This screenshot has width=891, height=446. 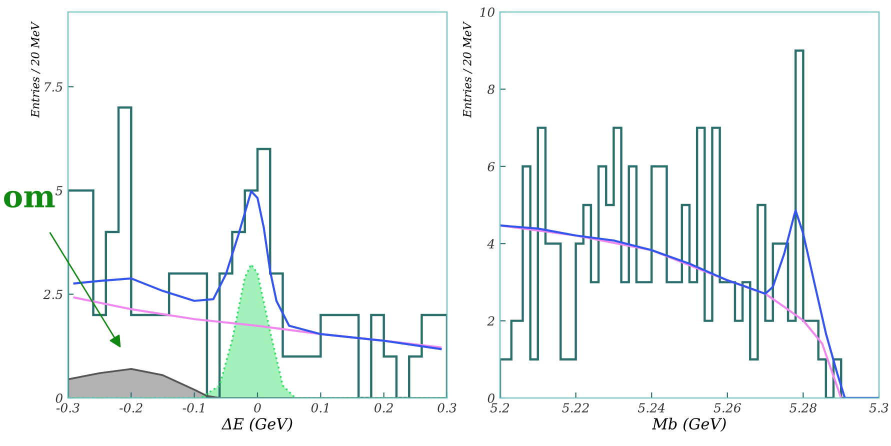 I want to click on text: om, so click(x=29, y=199).